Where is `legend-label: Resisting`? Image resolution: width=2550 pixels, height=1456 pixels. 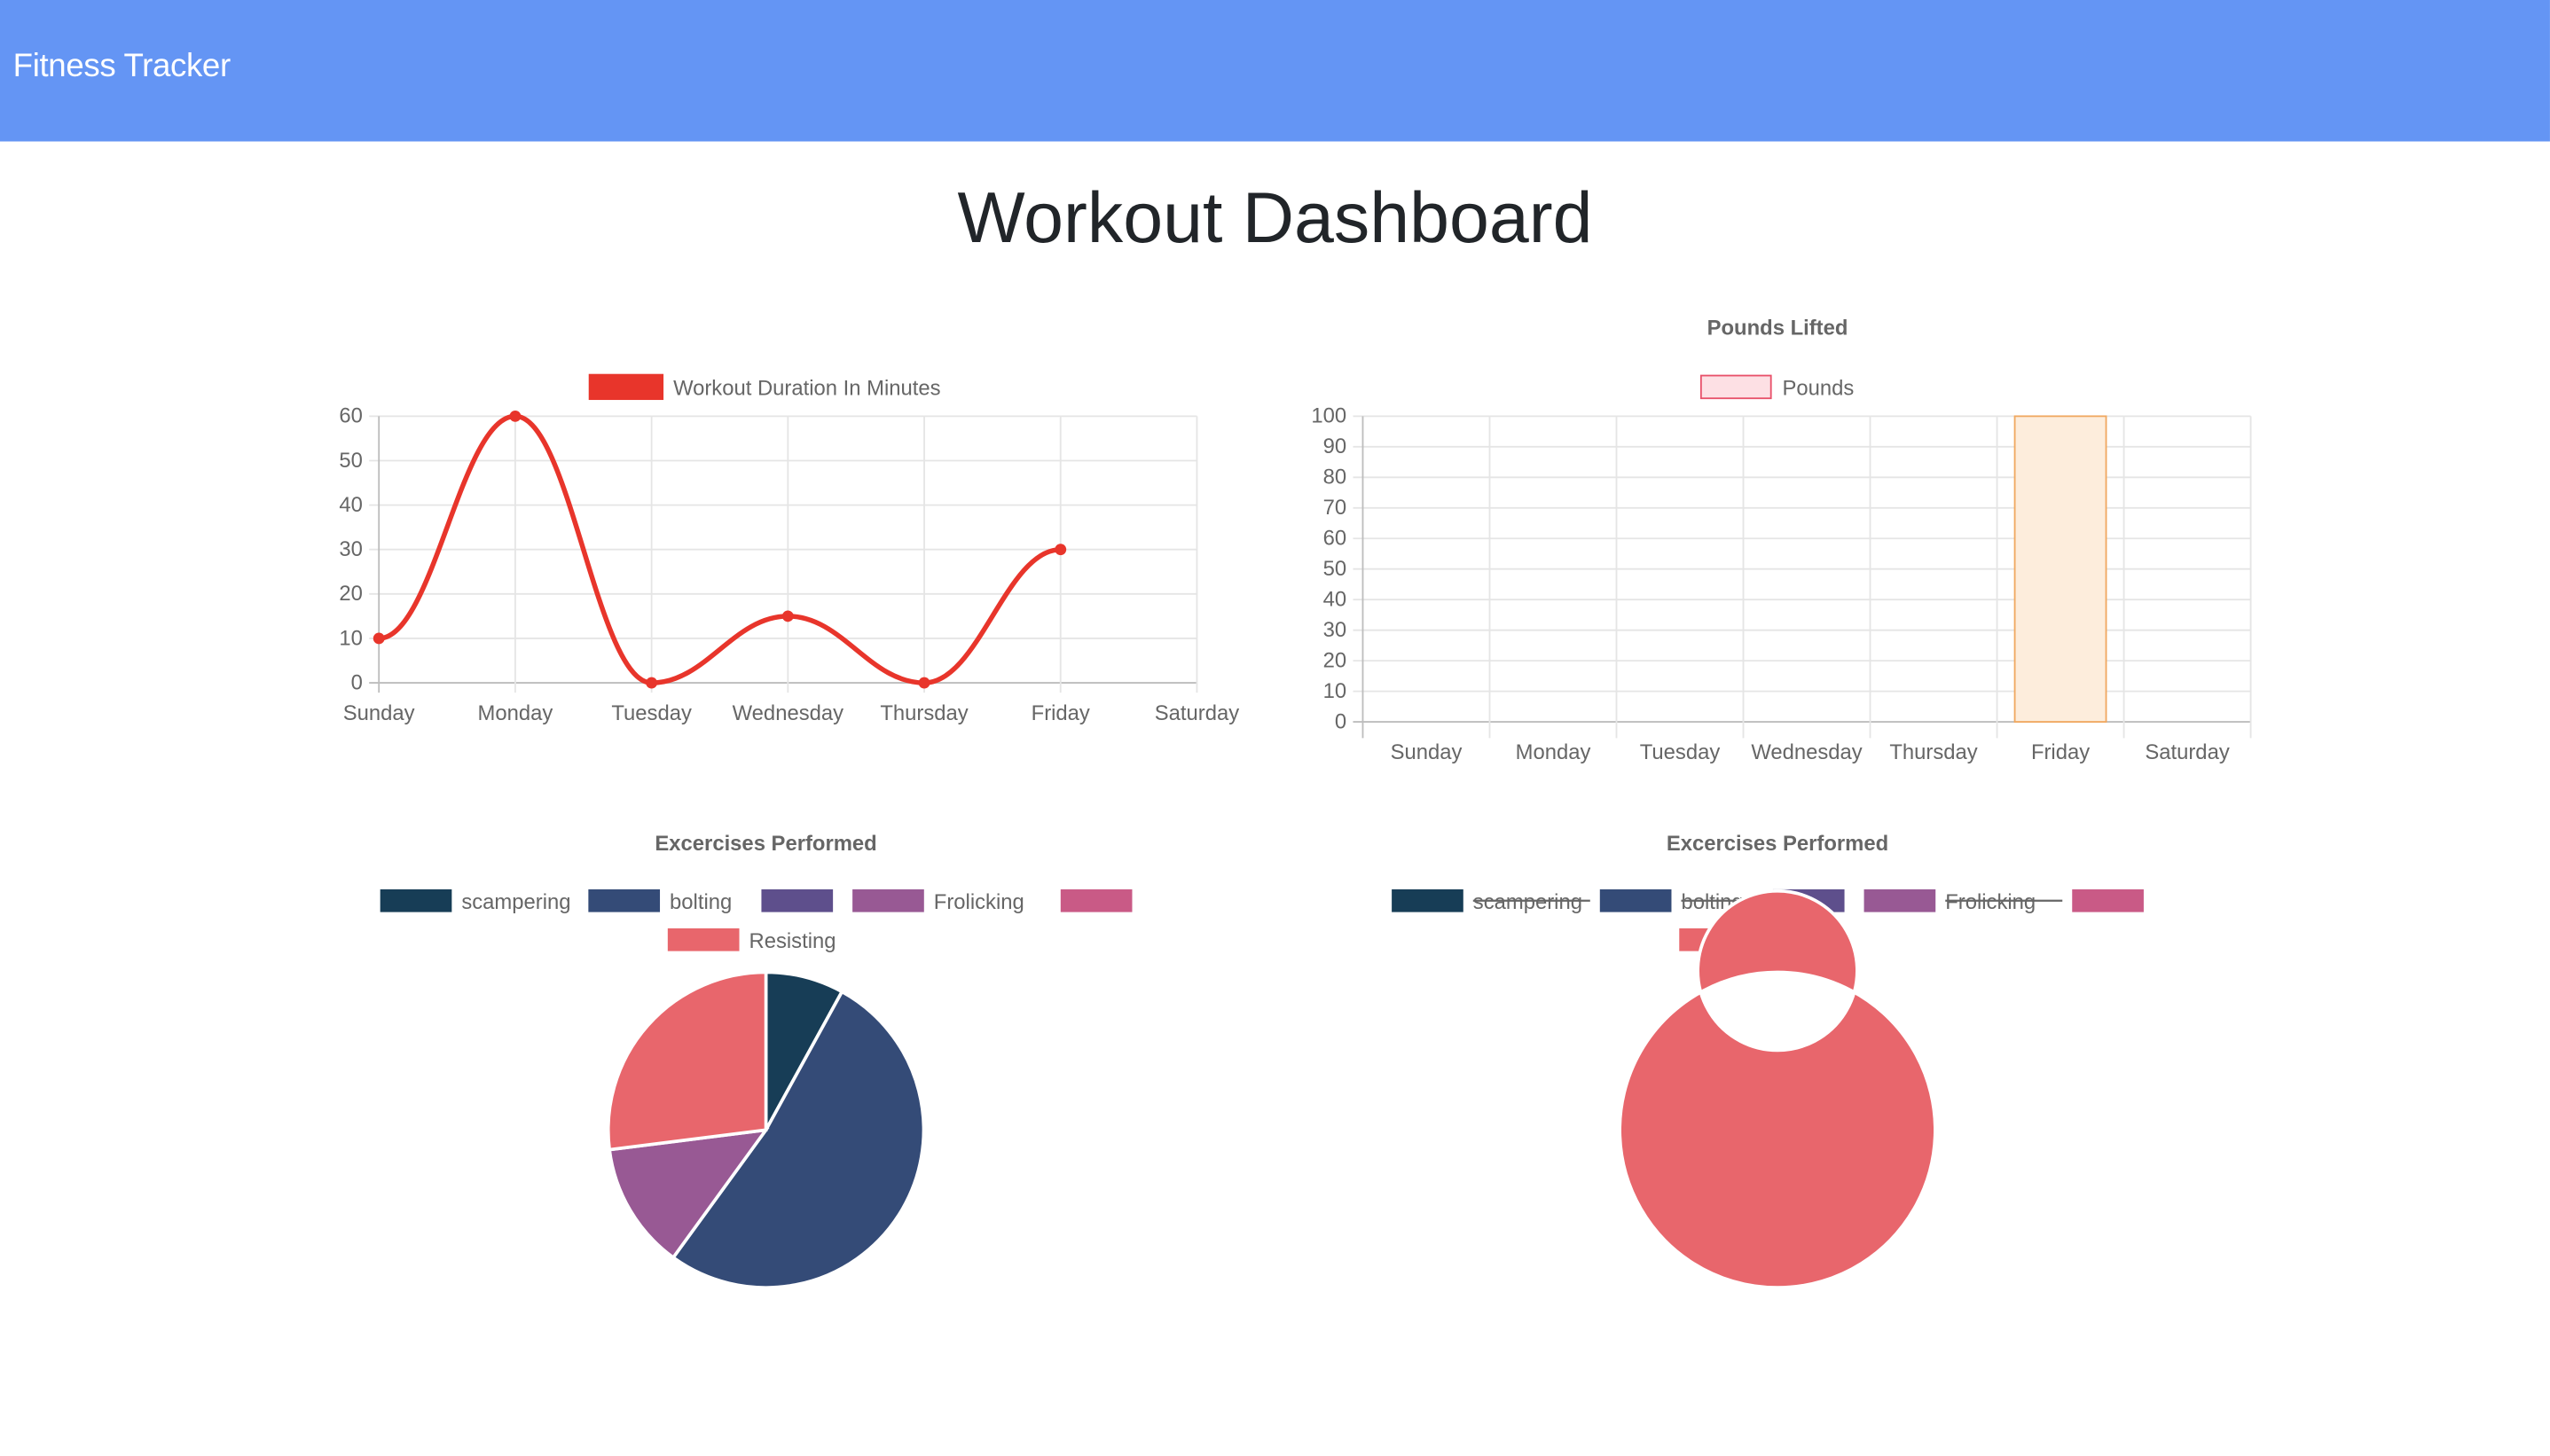 legend-label: Resisting is located at coordinates (792, 941).